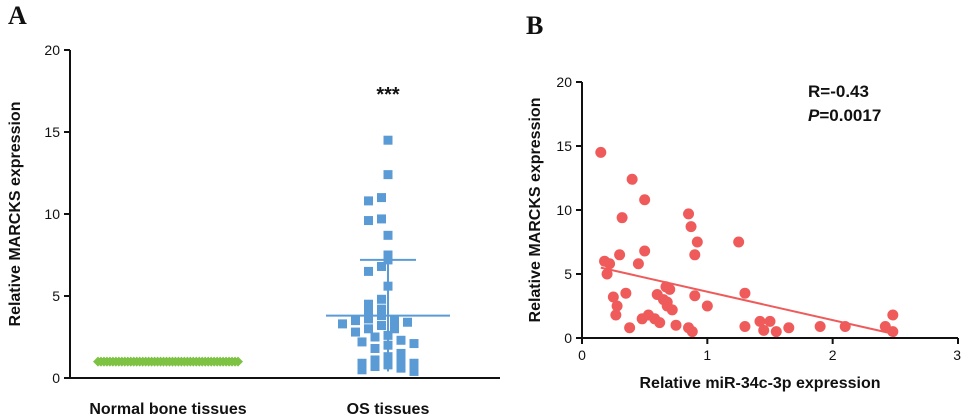 The image size is (963, 420). What do you see at coordinates (760, 383) in the screenshot?
I see `panel-b-x-axis-label: Relative miR-34c-3p expression` at bounding box center [760, 383].